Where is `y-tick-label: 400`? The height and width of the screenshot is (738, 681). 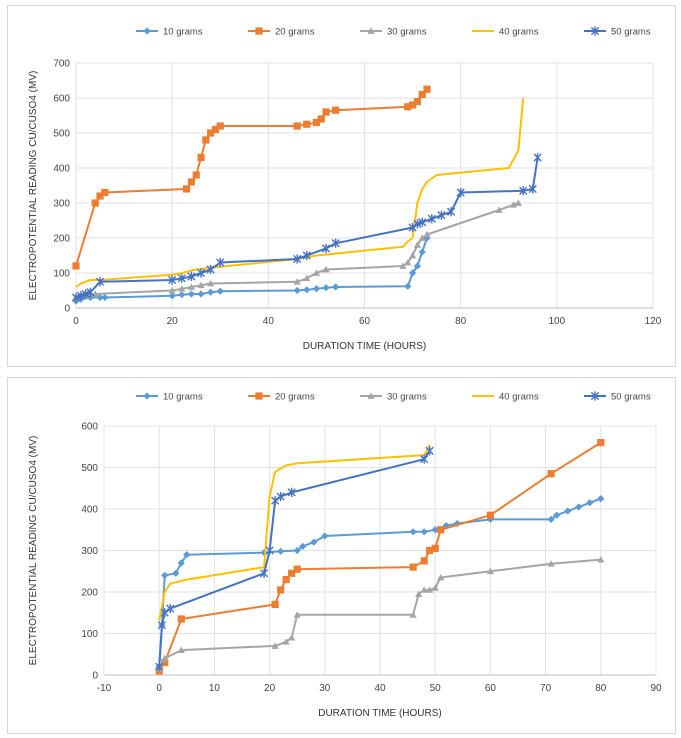 y-tick-label: 400 is located at coordinates (89, 510).